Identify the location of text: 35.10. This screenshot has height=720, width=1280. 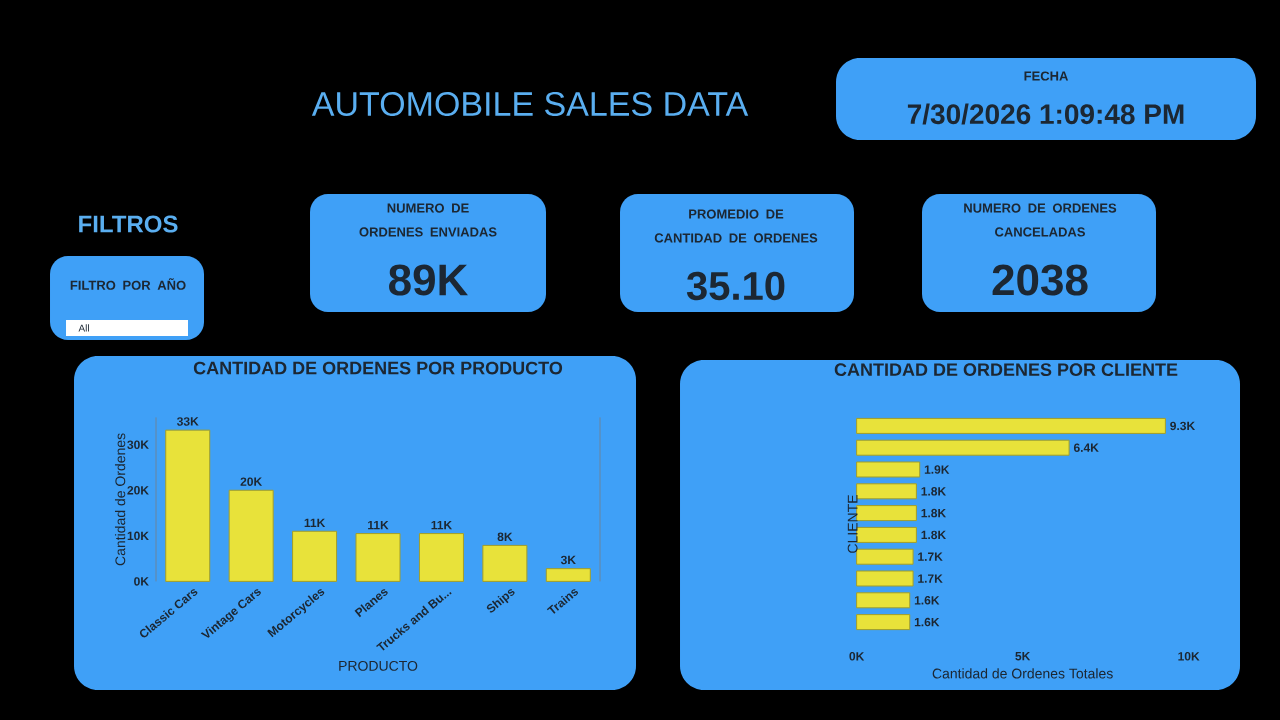
(735, 286).